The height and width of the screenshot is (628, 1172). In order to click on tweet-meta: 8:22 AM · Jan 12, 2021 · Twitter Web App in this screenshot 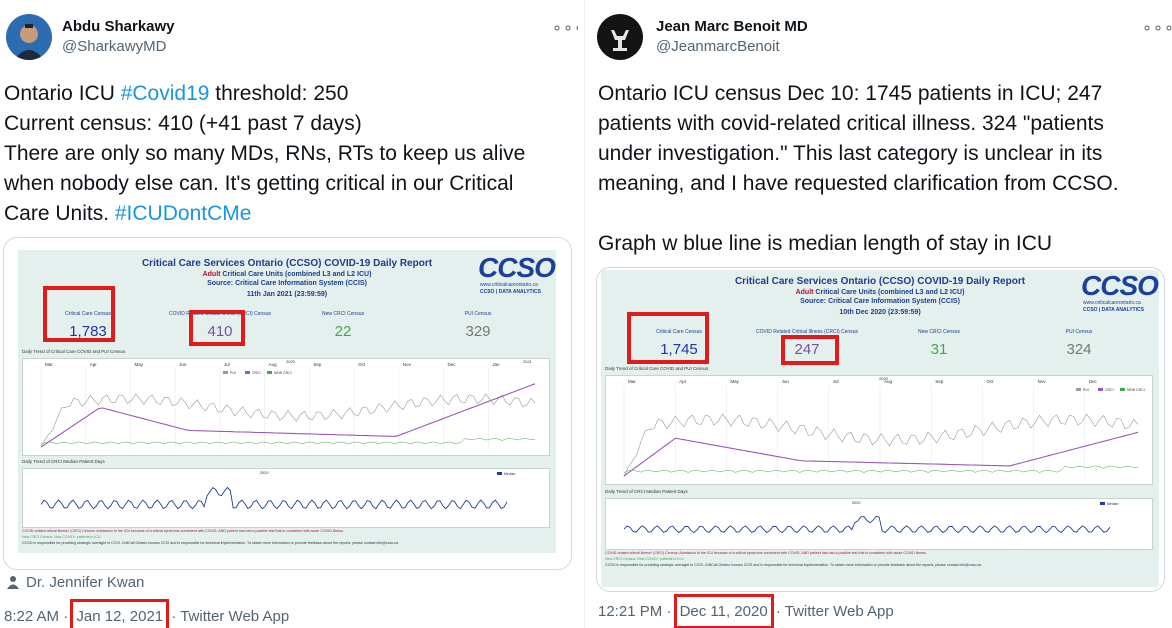, I will do `click(147, 613)`.